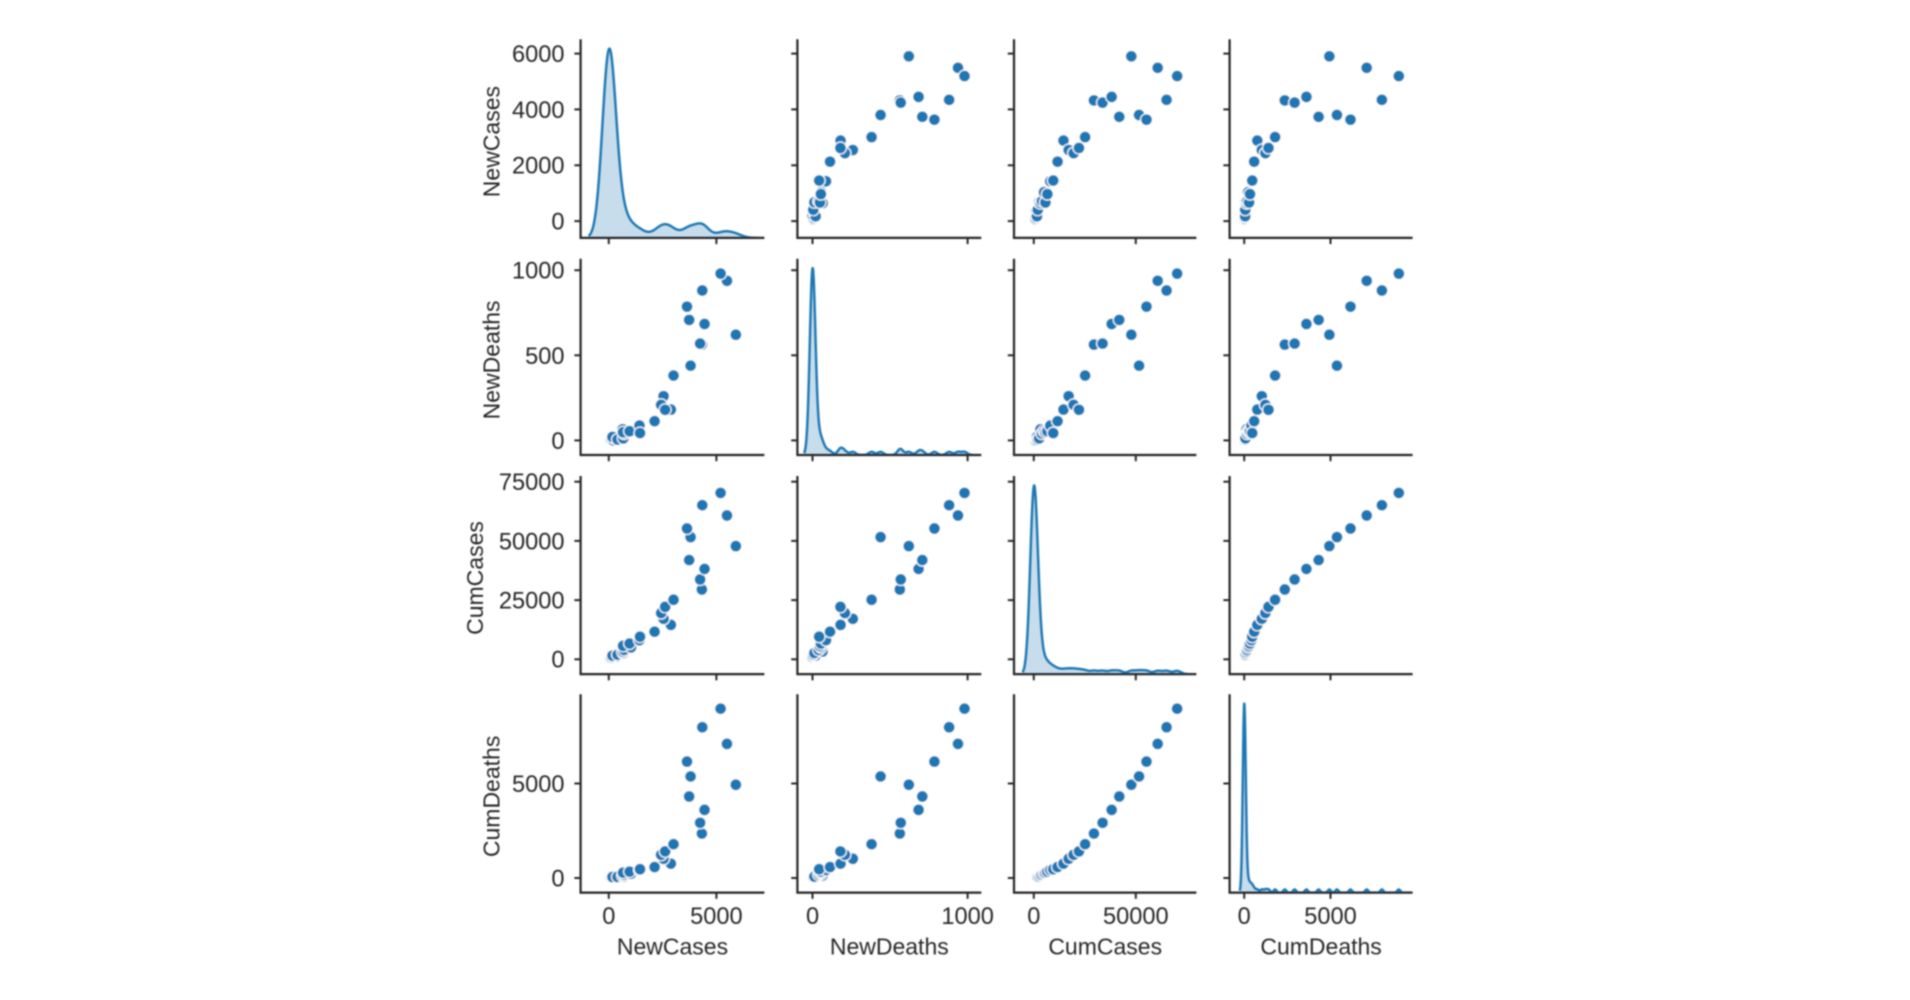  What do you see at coordinates (532, 483) in the screenshot?
I see `svg-text: 75000` at bounding box center [532, 483].